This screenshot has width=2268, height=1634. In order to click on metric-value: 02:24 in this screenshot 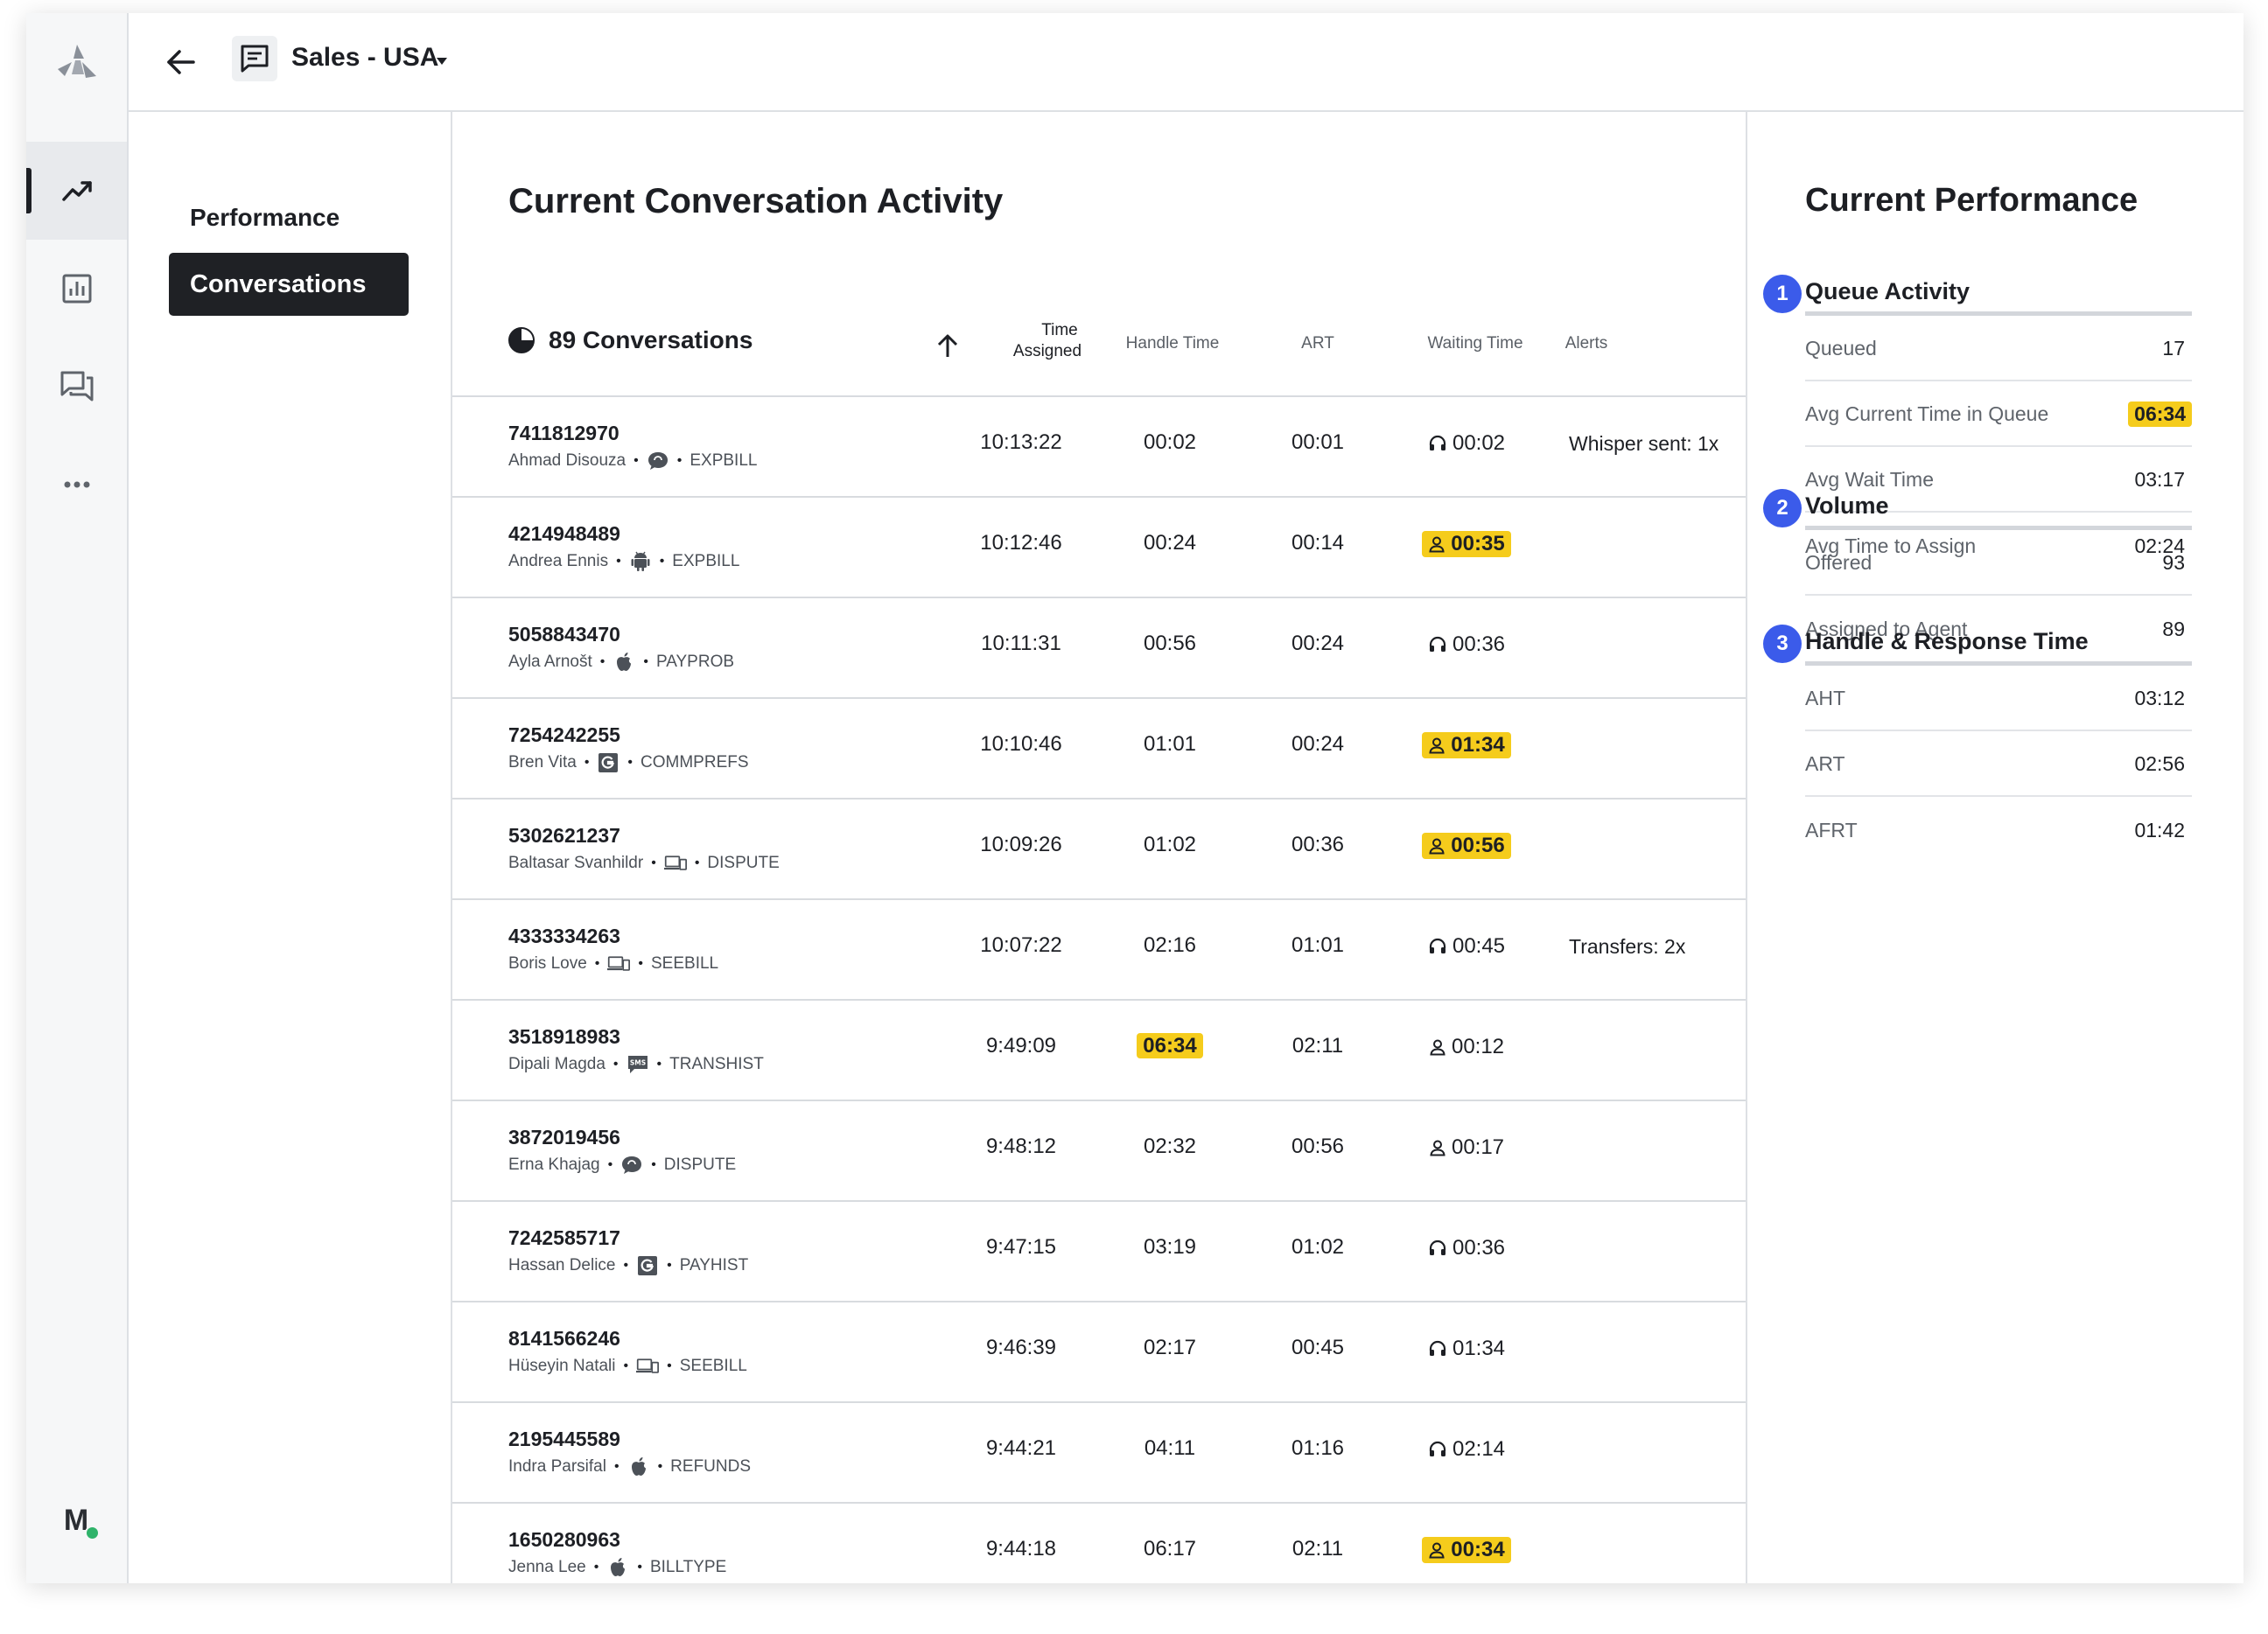, I will do `click(2159, 545)`.